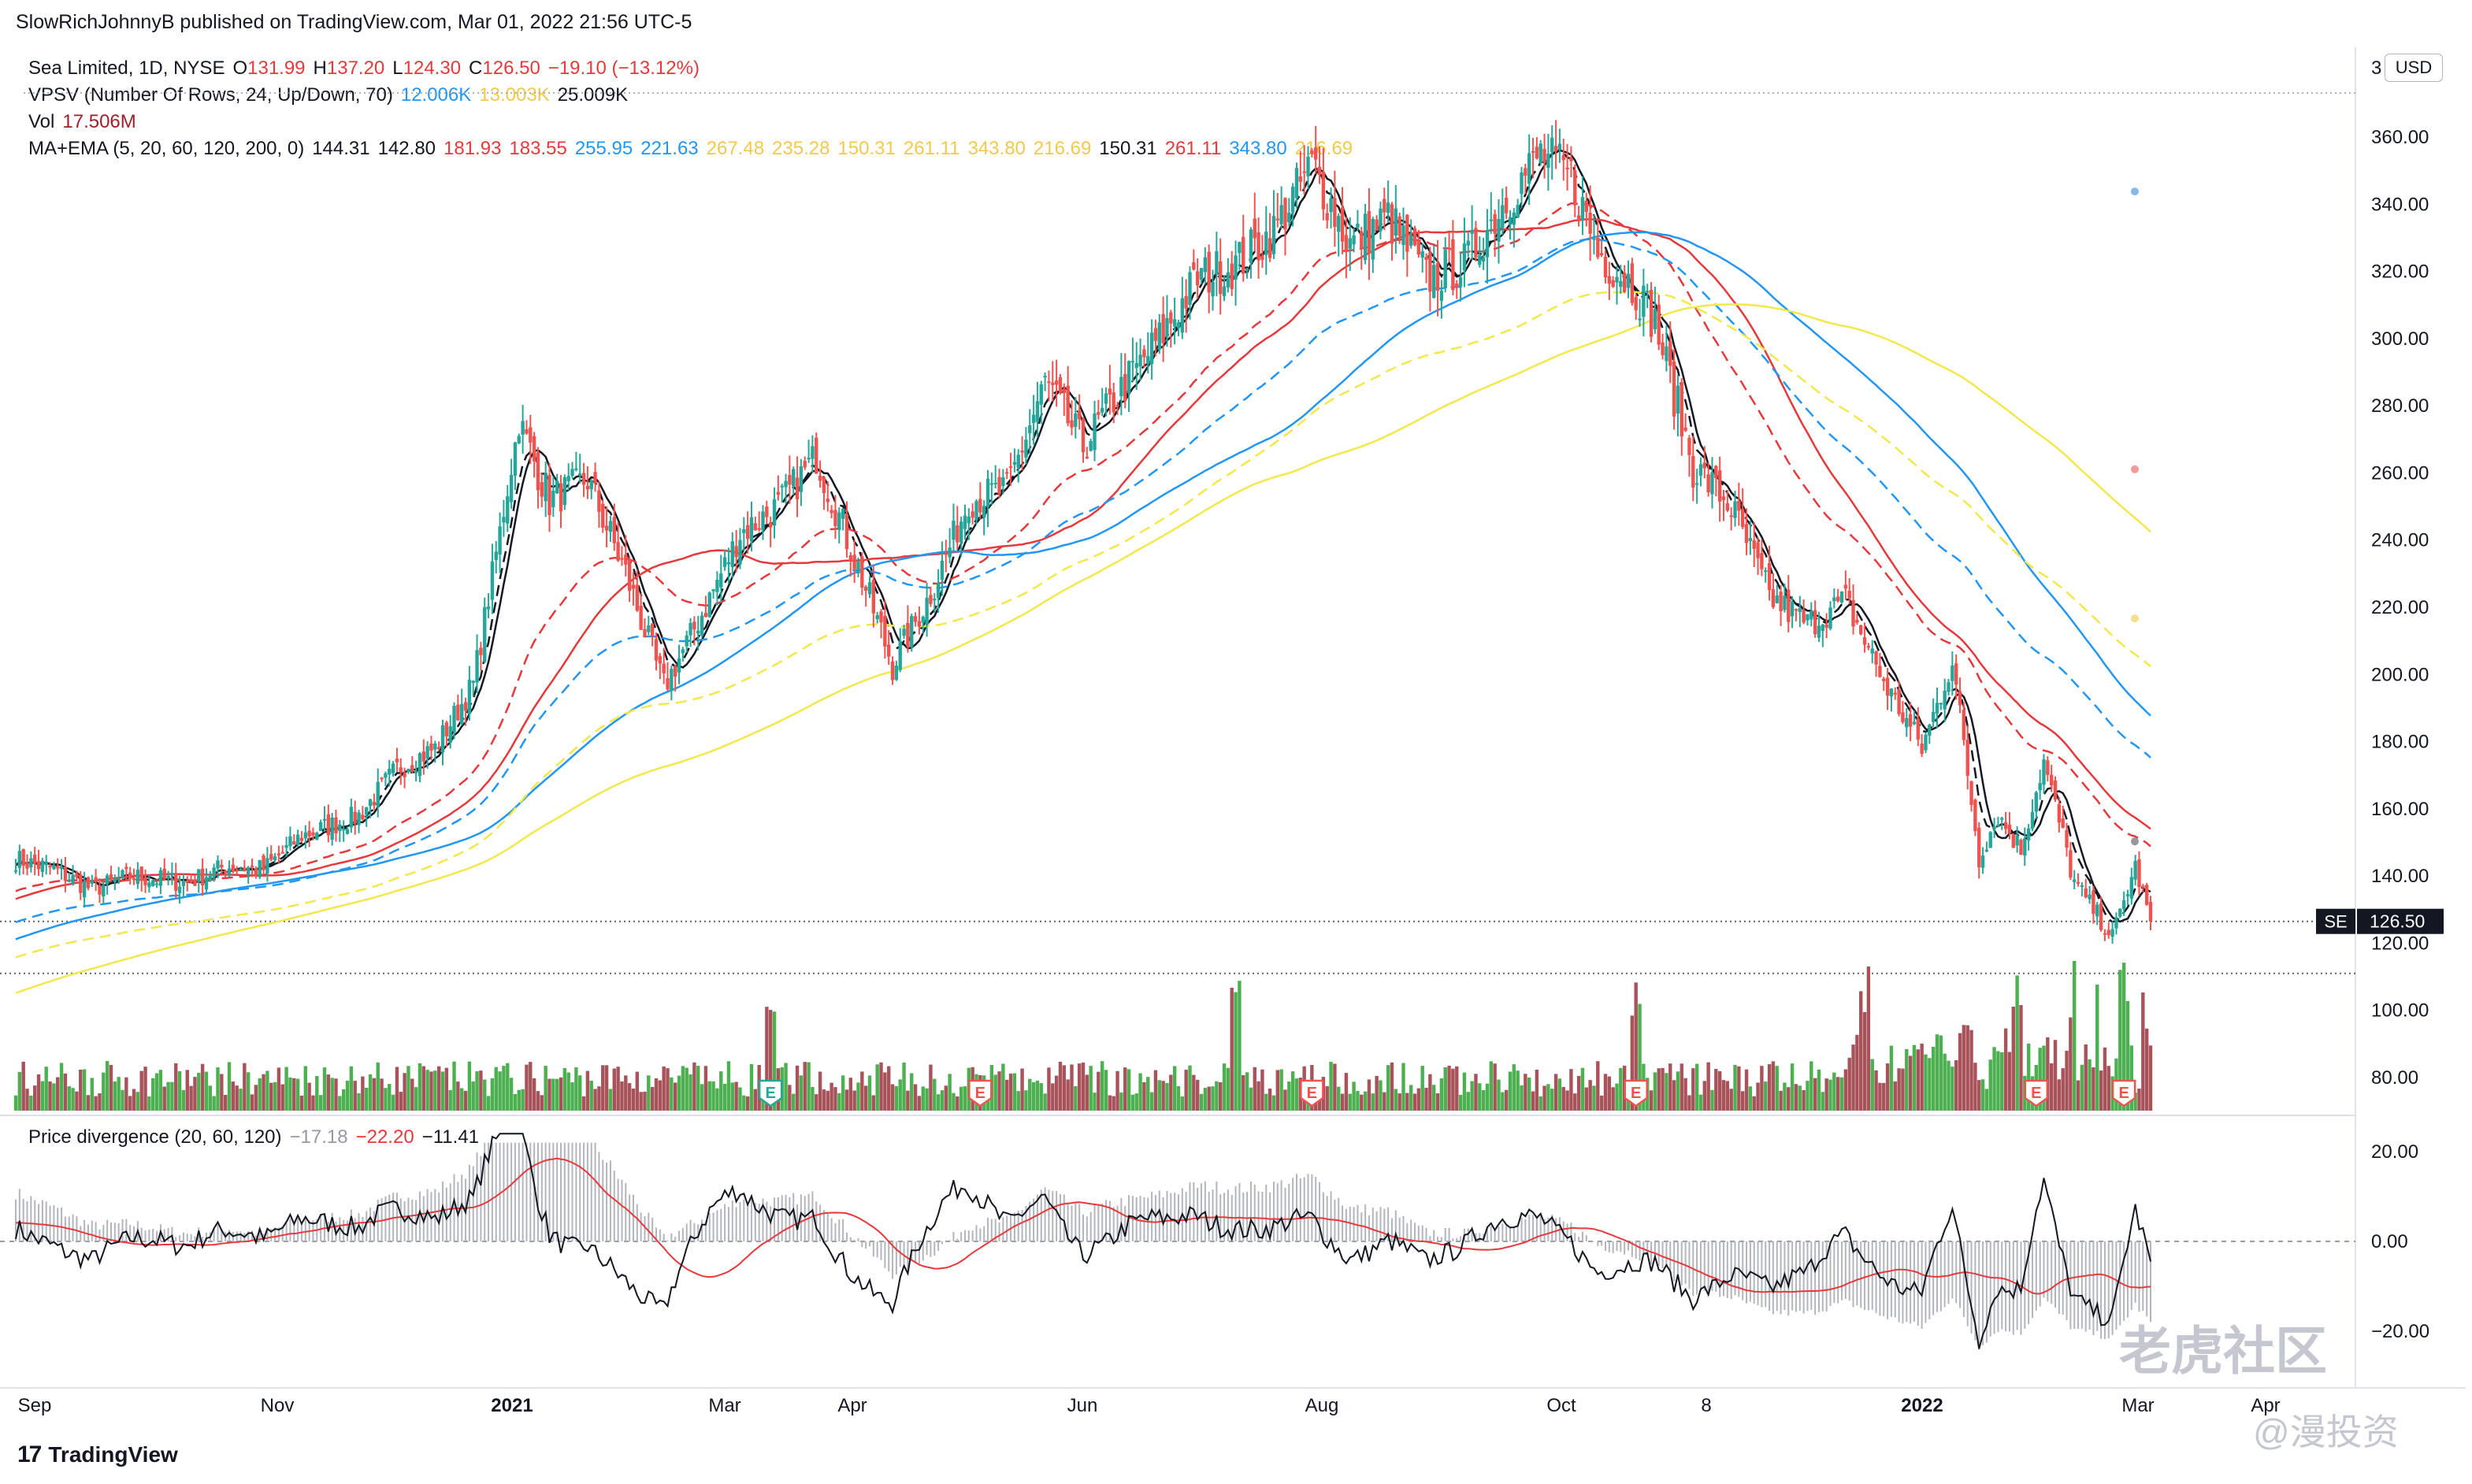  Describe the element at coordinates (2414, 68) in the screenshot. I see `currency-button: USD` at that location.